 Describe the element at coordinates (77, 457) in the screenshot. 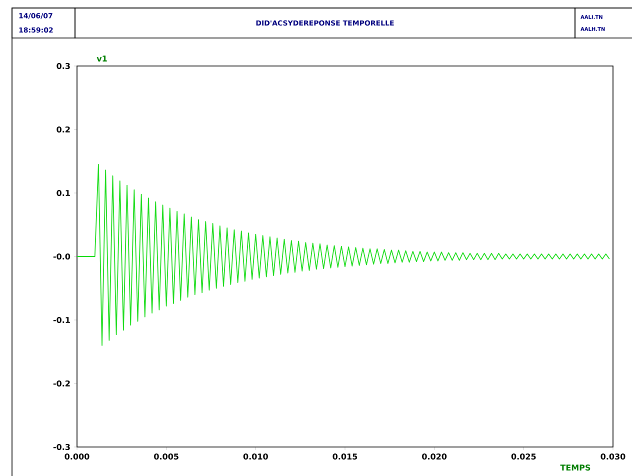

I see `x-tick-label: 0.000` at that location.